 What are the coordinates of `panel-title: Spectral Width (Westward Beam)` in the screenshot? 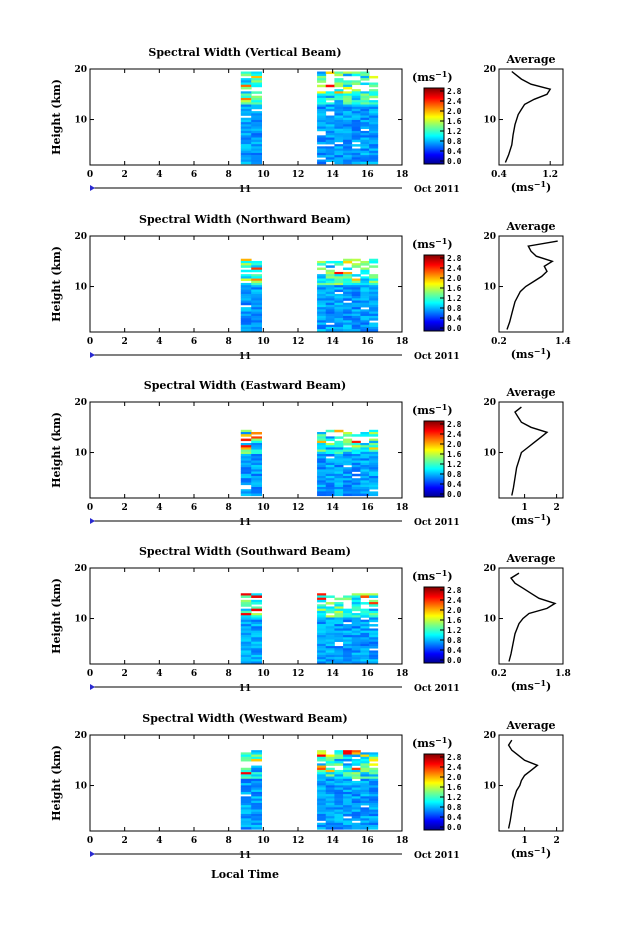 It's located at (244, 718).